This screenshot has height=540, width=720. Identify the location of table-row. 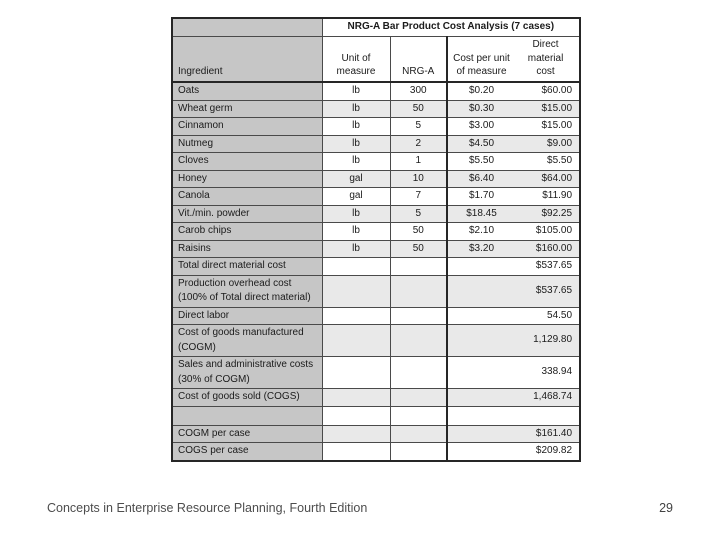
(376, 415).